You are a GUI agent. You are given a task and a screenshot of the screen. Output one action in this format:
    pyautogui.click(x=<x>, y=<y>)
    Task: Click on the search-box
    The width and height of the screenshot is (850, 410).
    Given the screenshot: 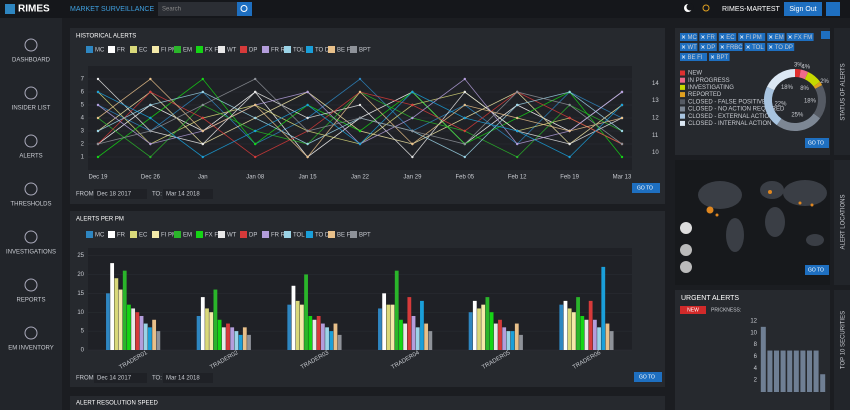 What is the action you would take?
    pyautogui.click(x=198, y=9)
    